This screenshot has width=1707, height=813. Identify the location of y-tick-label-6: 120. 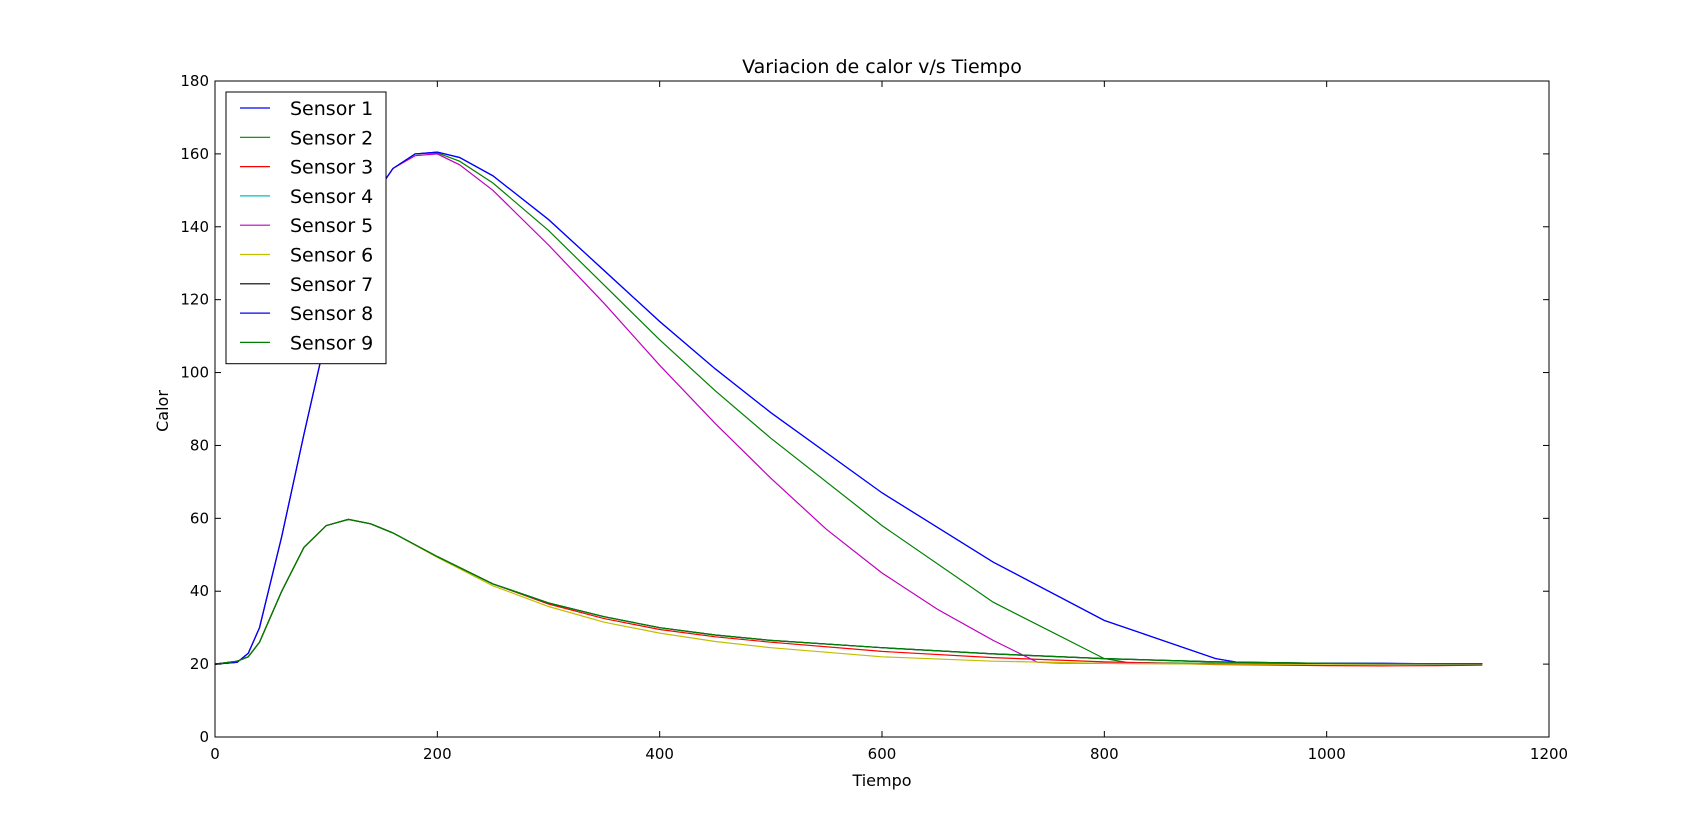
(194, 300).